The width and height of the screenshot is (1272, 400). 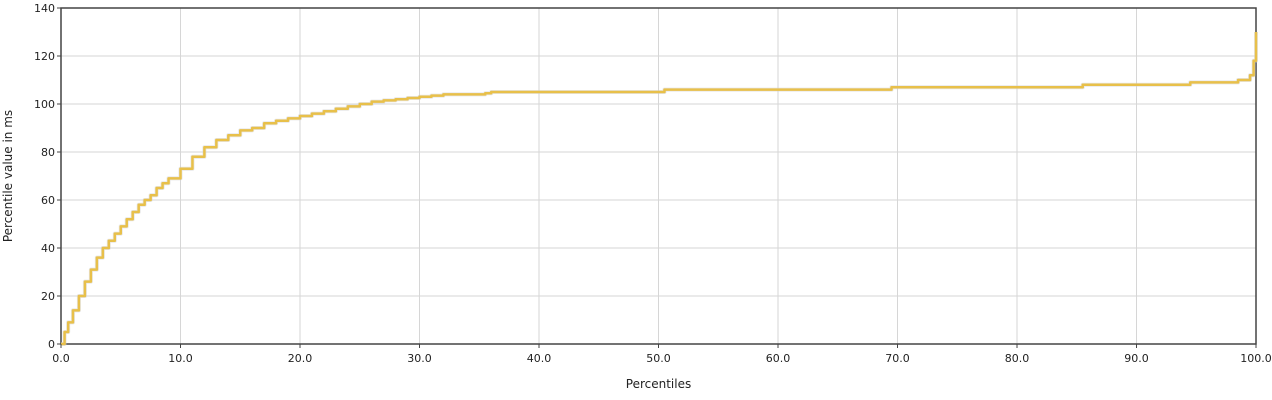 I want to click on y-tick-label: 120, so click(x=44, y=56).